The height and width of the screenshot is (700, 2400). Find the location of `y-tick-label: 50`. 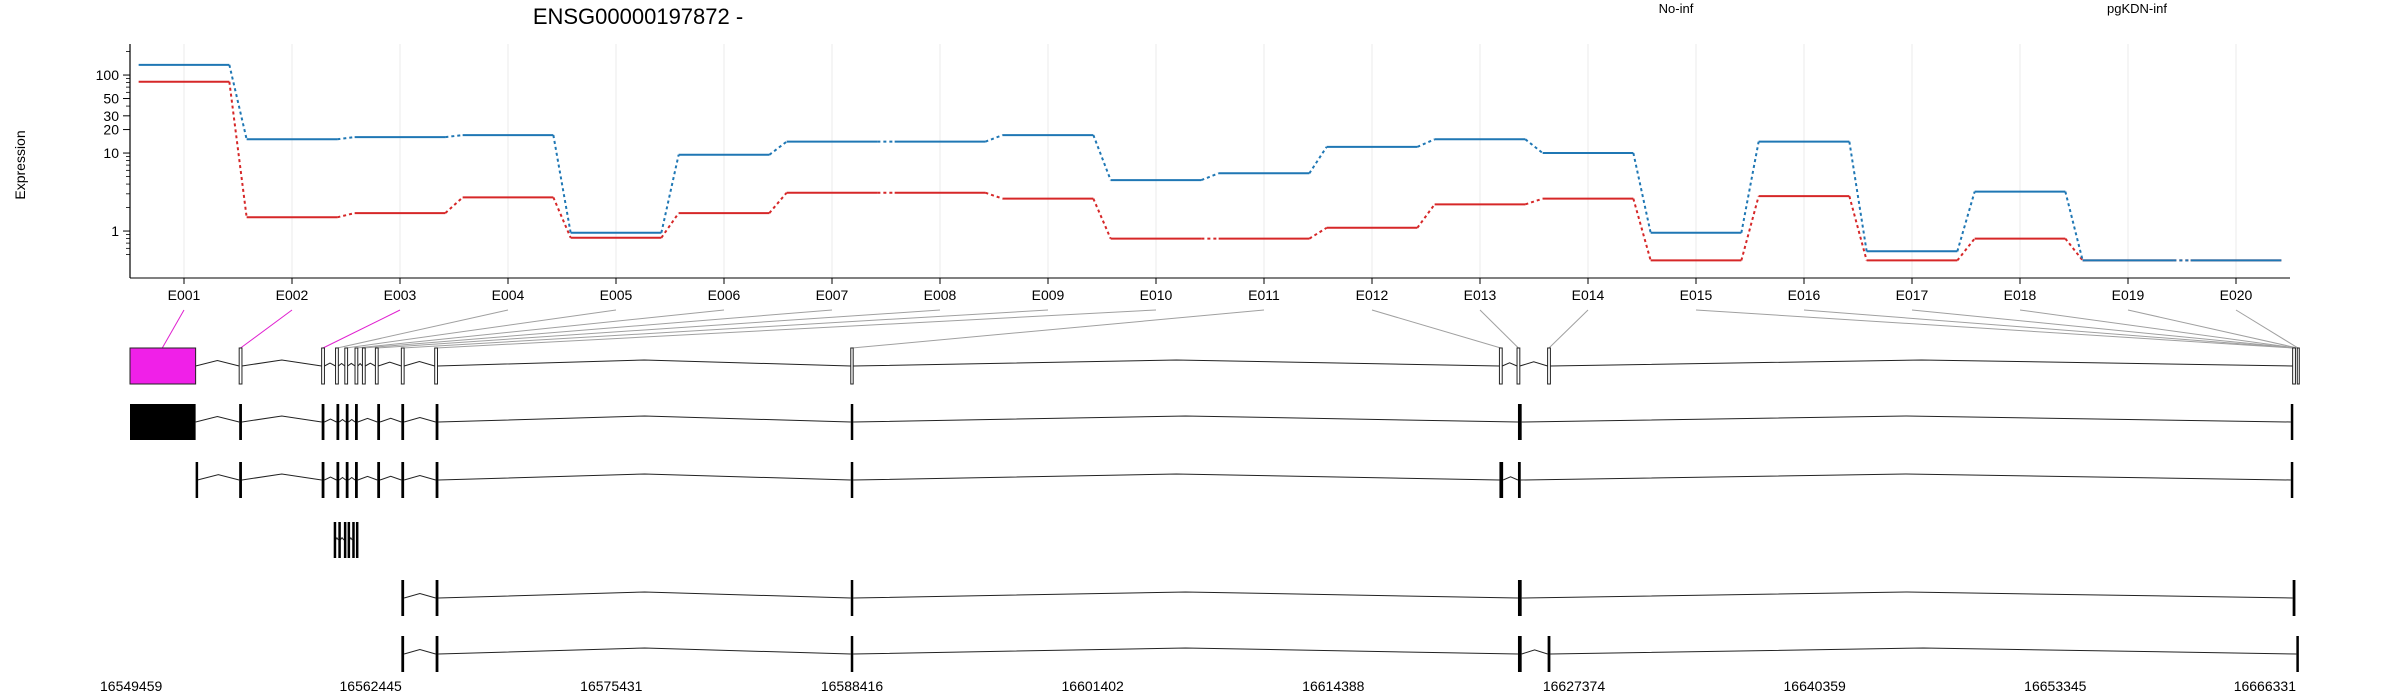

y-tick-label: 50 is located at coordinates (111, 99).